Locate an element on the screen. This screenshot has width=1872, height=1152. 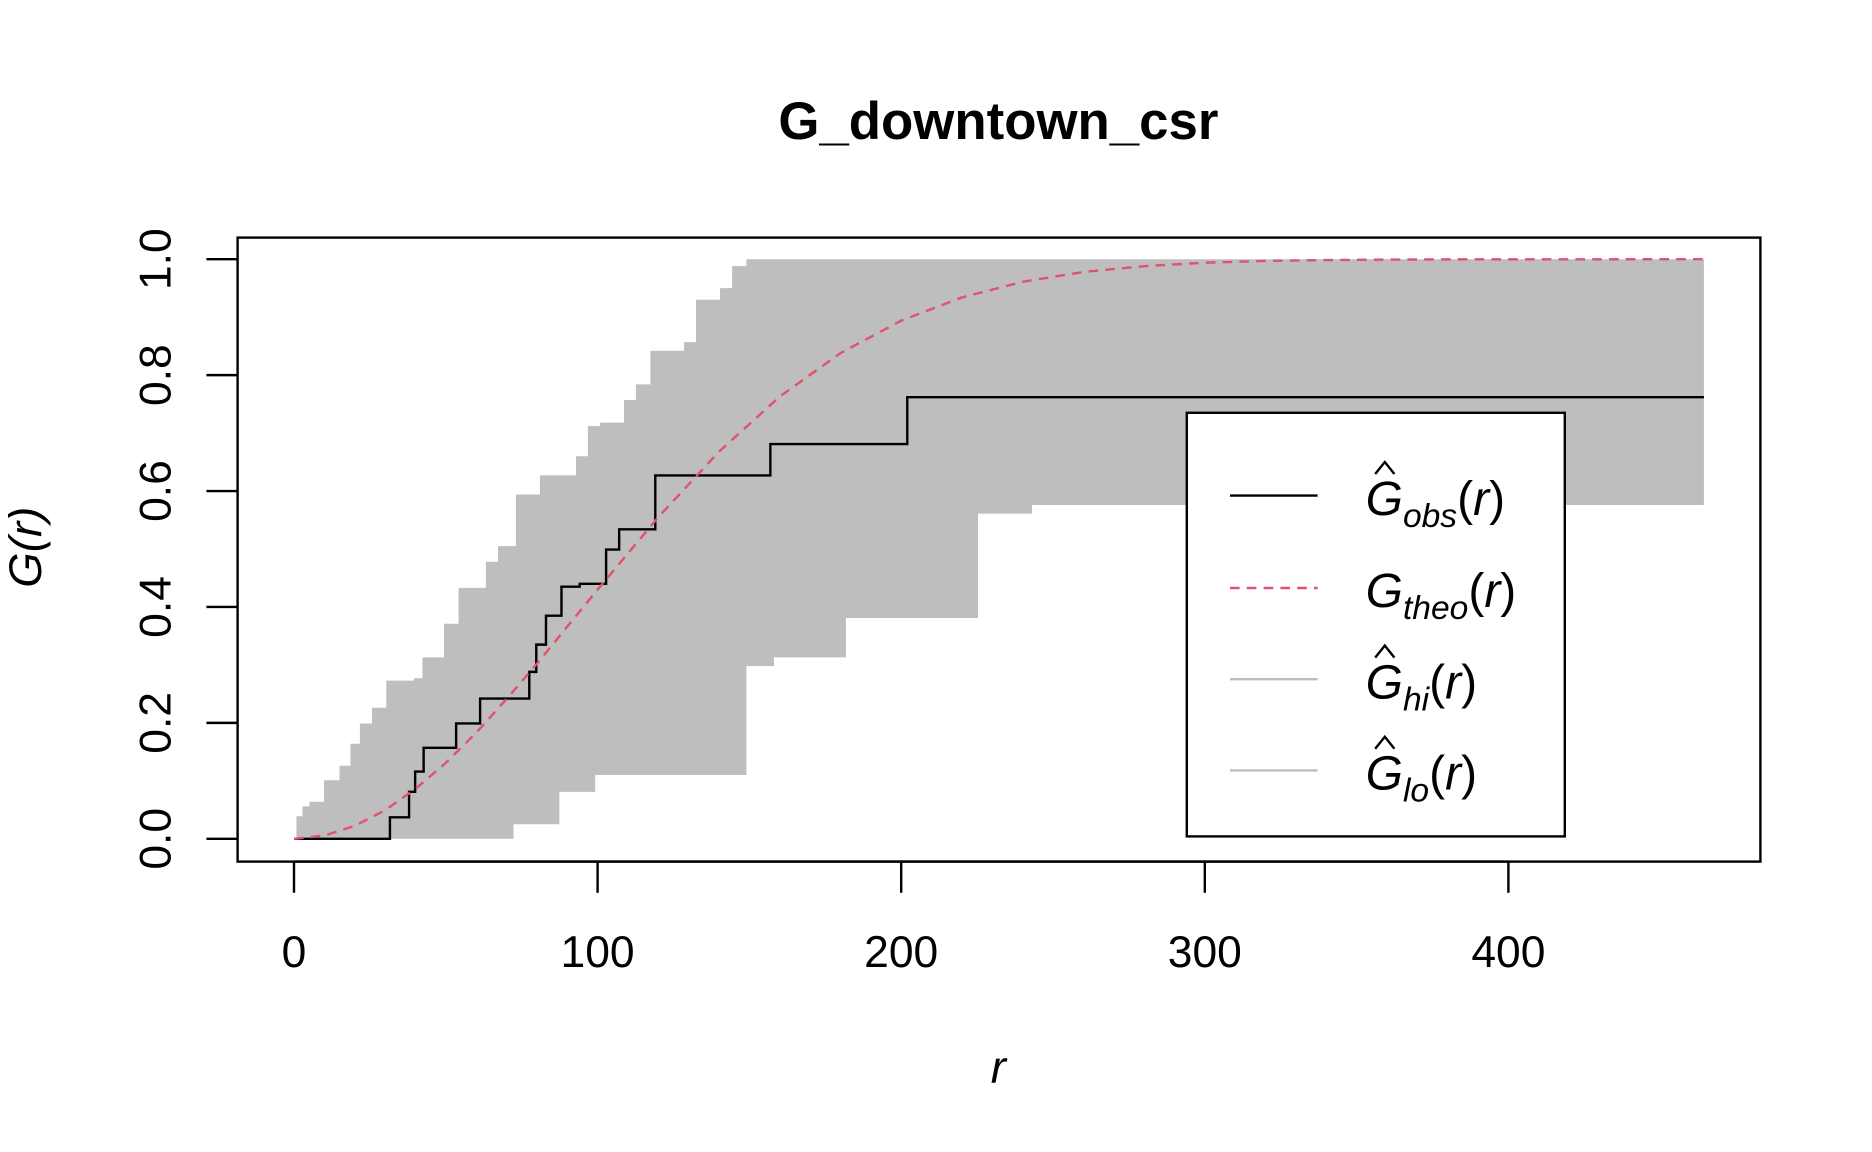
legend-label-obs: Gobs(r) is located at coordinates (1435, 504).